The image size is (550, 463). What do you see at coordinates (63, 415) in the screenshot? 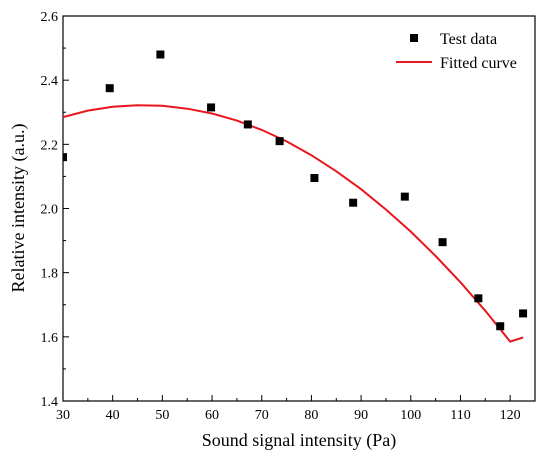
I see `x-tick-label: 30` at bounding box center [63, 415].